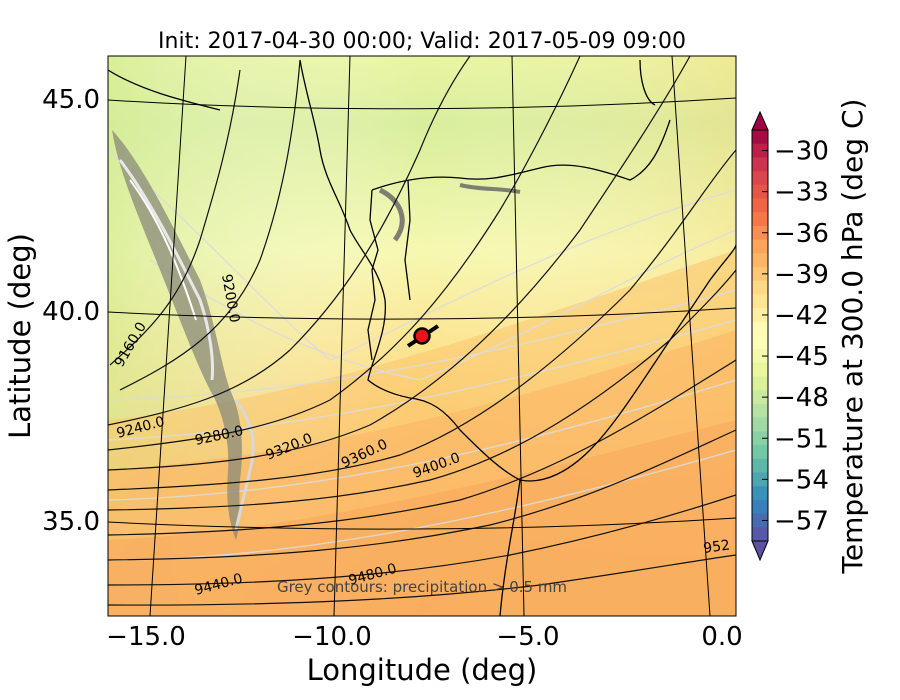 The image size is (900, 700). I want to click on colorbar-tick-label: −45, so click(801, 357).